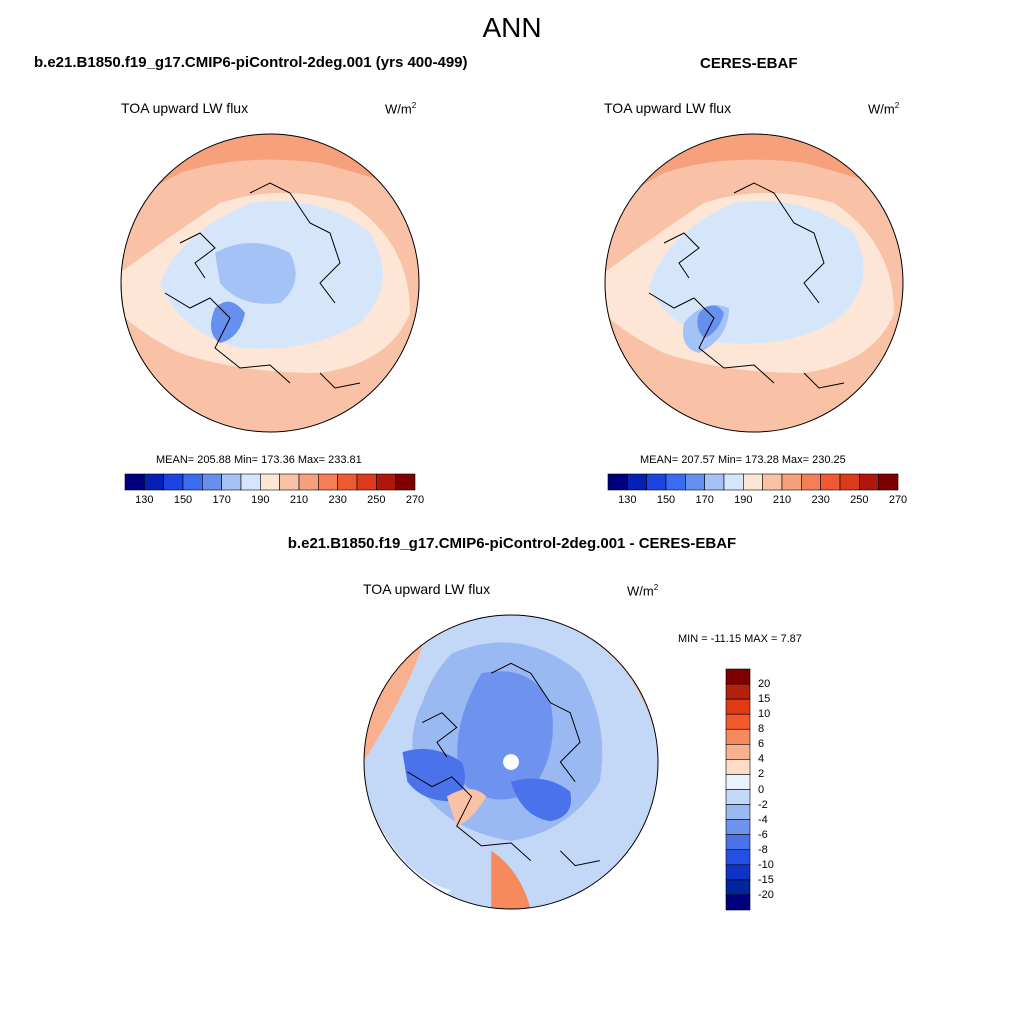 The image size is (1024, 1024). I want to click on panel1-colorbar, so click(270, 482).